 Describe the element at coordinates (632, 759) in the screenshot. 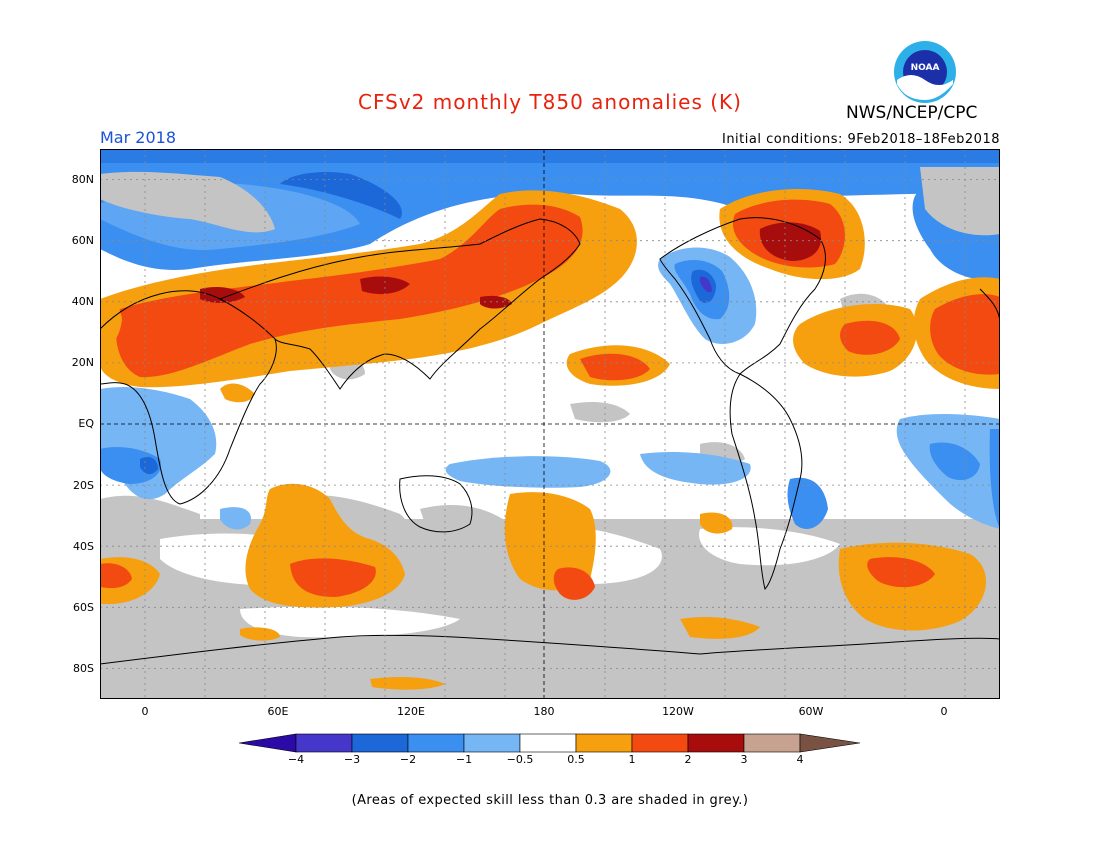

I see `colorbar-label-1: 1` at that location.